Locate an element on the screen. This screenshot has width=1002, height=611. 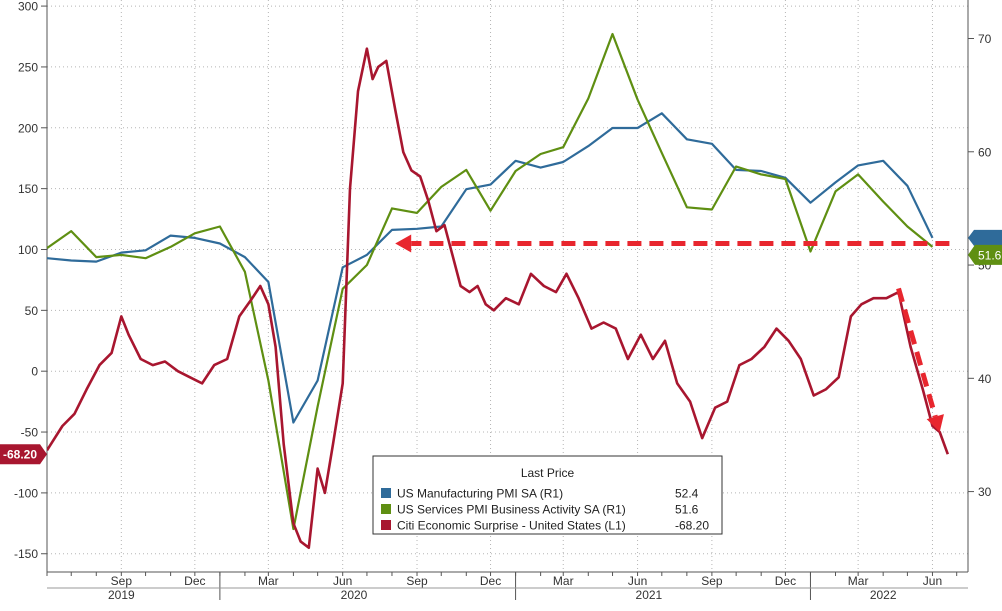
right-value-callout-label: 51.6 is located at coordinates (990, 255).